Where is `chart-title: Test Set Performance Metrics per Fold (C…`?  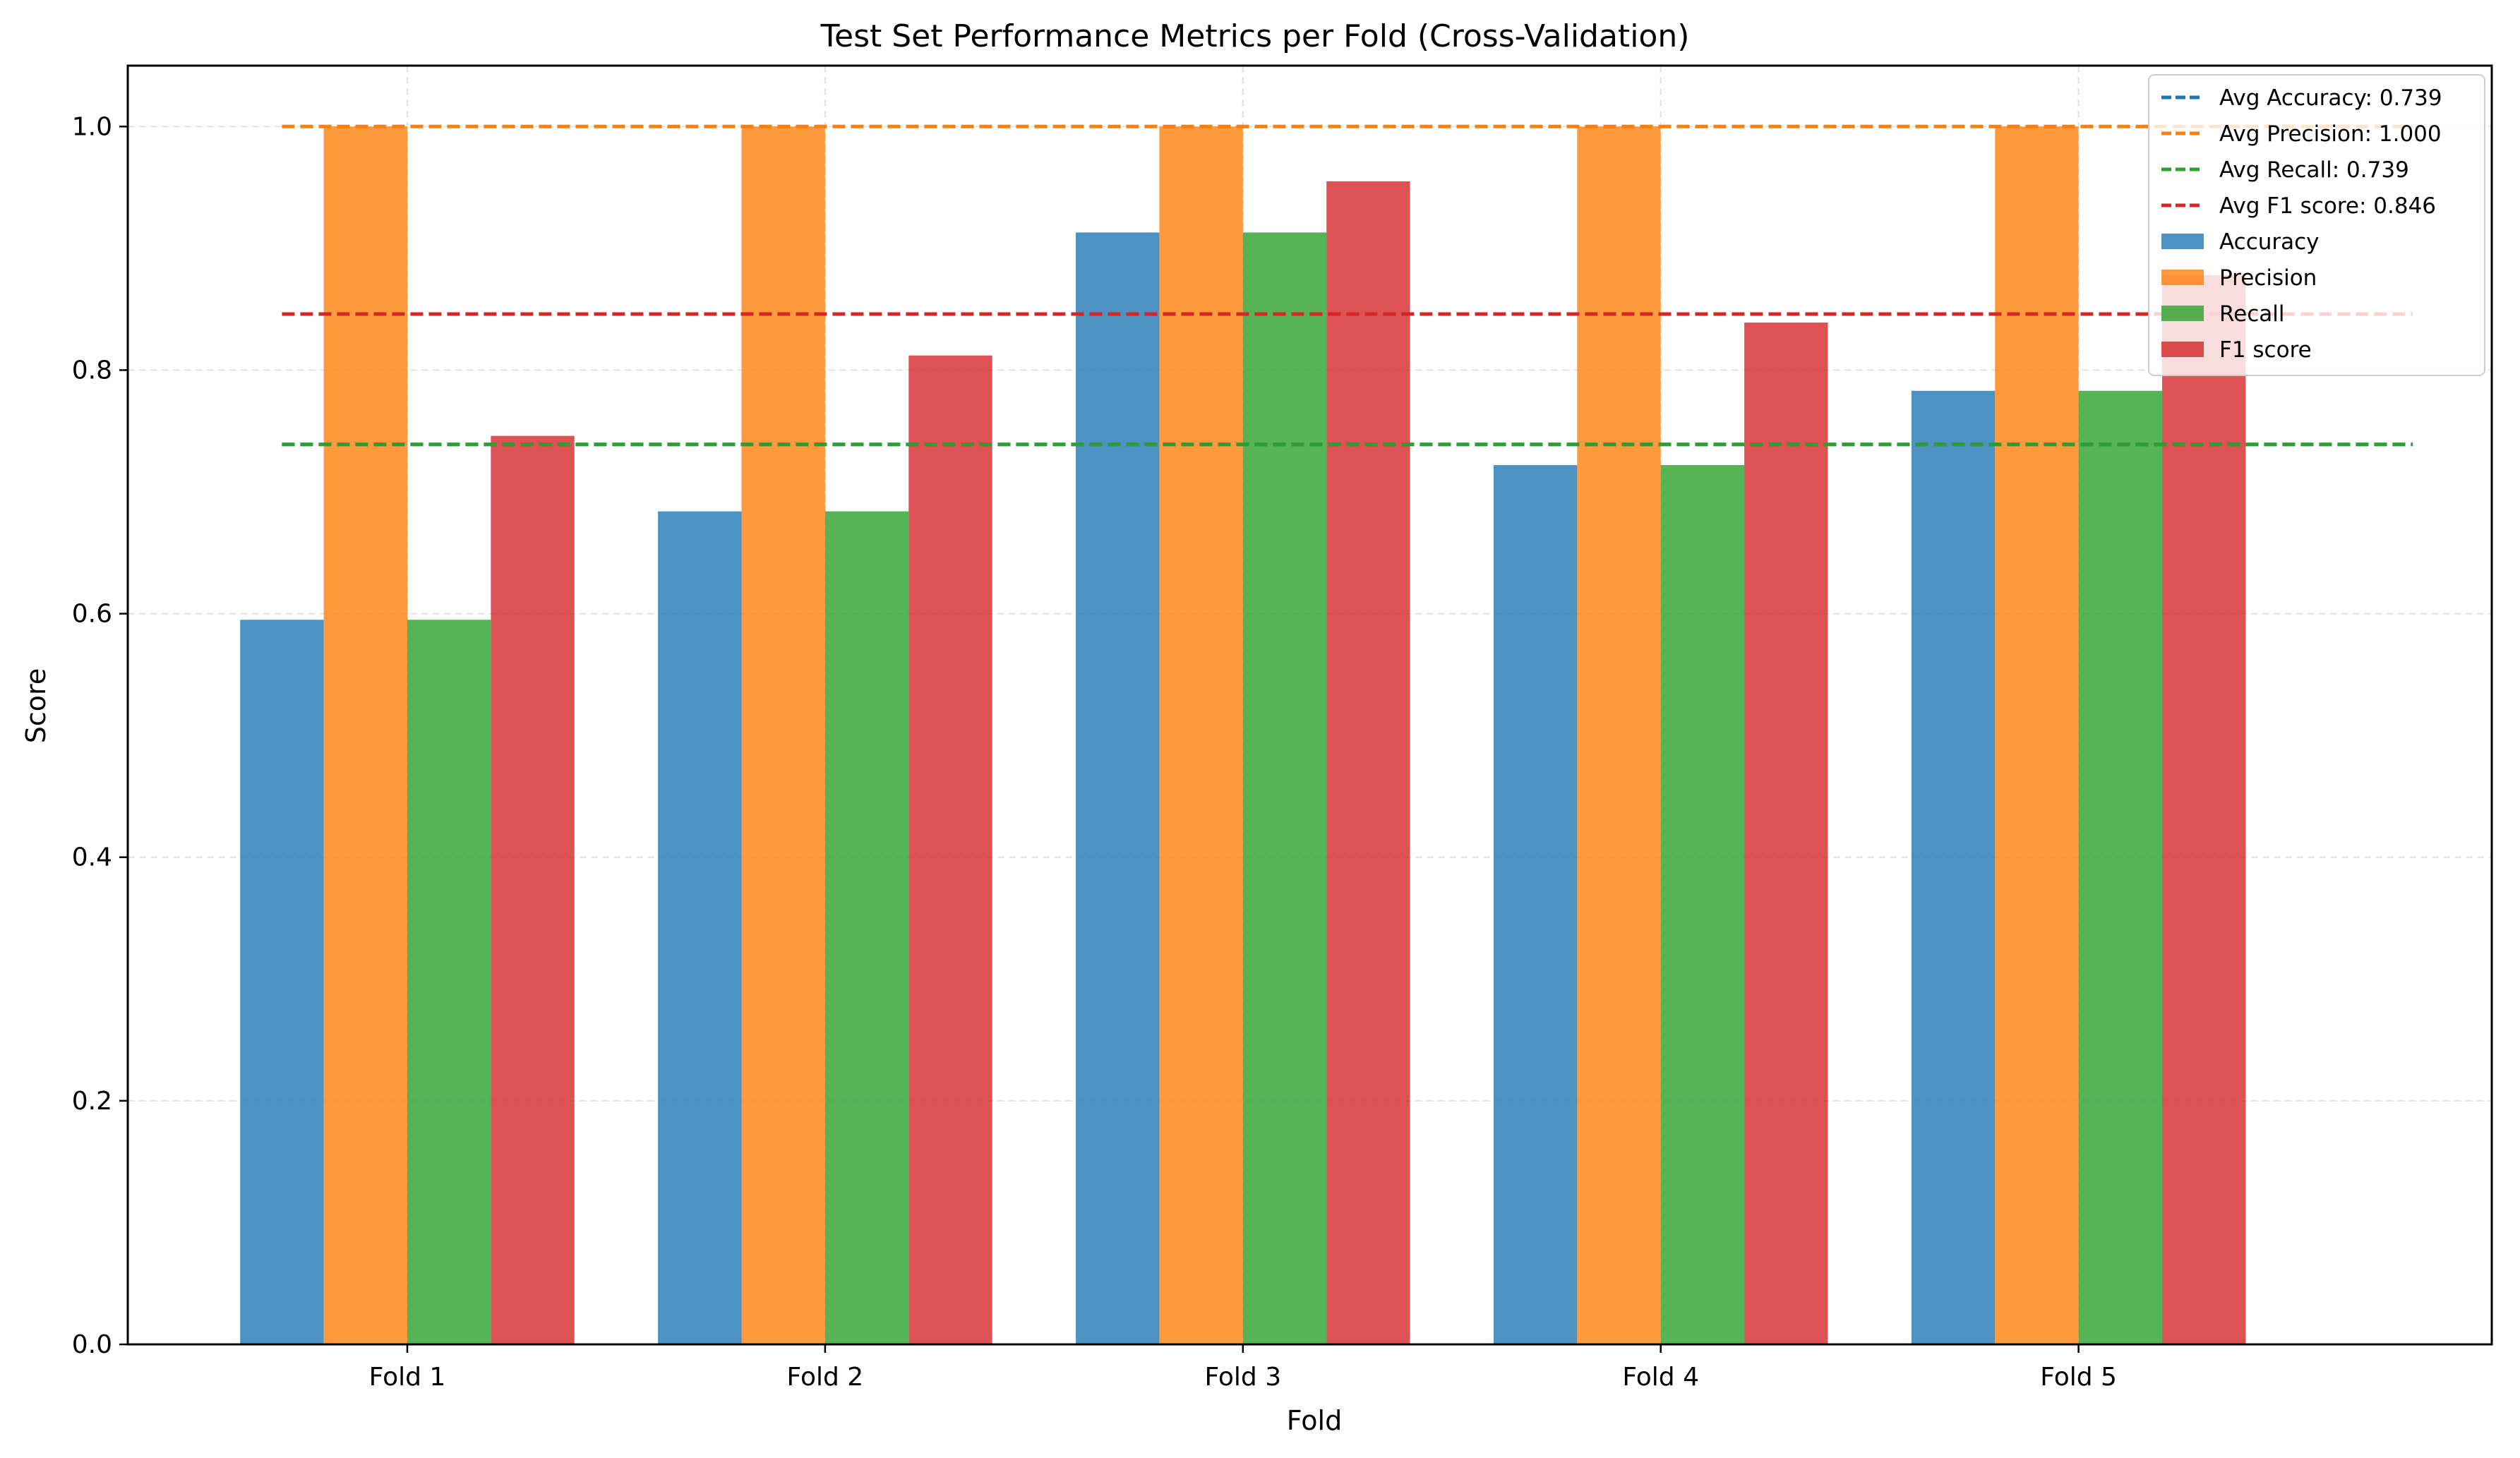 chart-title: Test Set Performance Metrics per Fold (C… is located at coordinates (1255, 36).